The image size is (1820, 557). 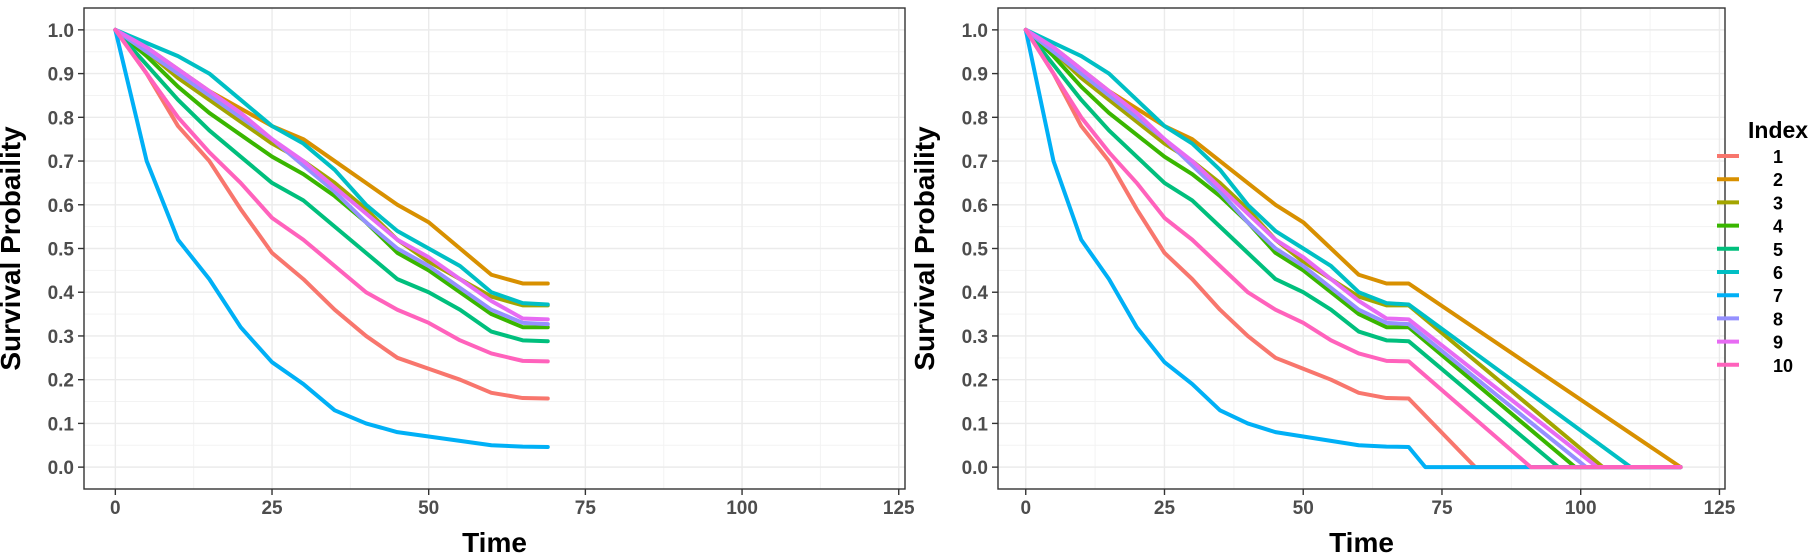 What do you see at coordinates (1778, 319) in the screenshot?
I see `legend-label-8: 8` at bounding box center [1778, 319].